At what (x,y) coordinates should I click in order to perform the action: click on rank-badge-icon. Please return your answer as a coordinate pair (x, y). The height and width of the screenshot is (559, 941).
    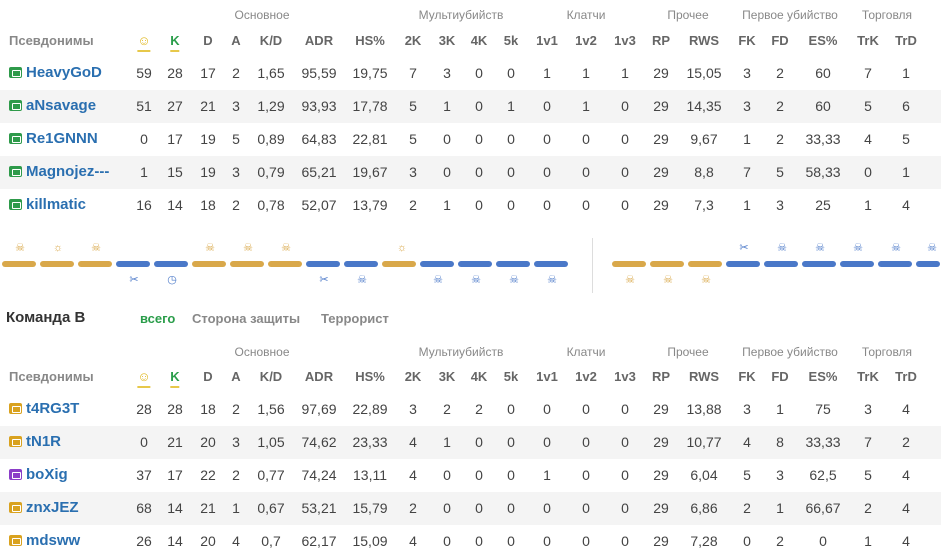
    Looking at the image, I should click on (15, 105).